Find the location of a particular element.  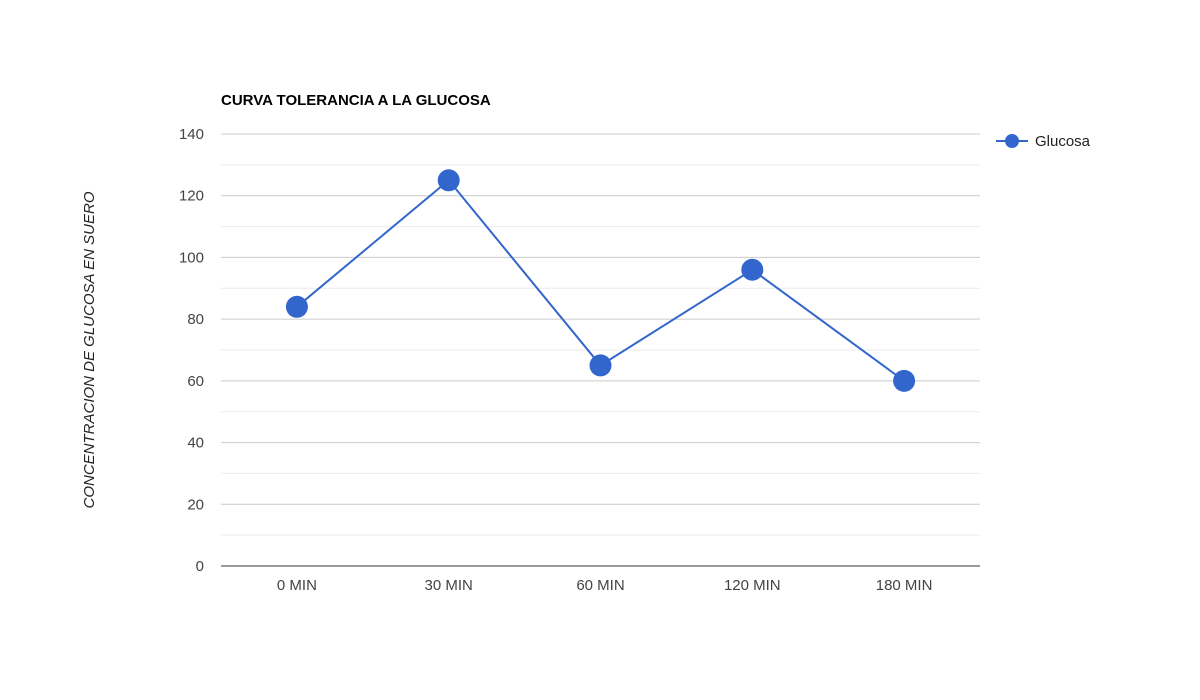

chart-title: CURVA TOLERANCIA A LA GLUCOSA is located at coordinates (356, 100).